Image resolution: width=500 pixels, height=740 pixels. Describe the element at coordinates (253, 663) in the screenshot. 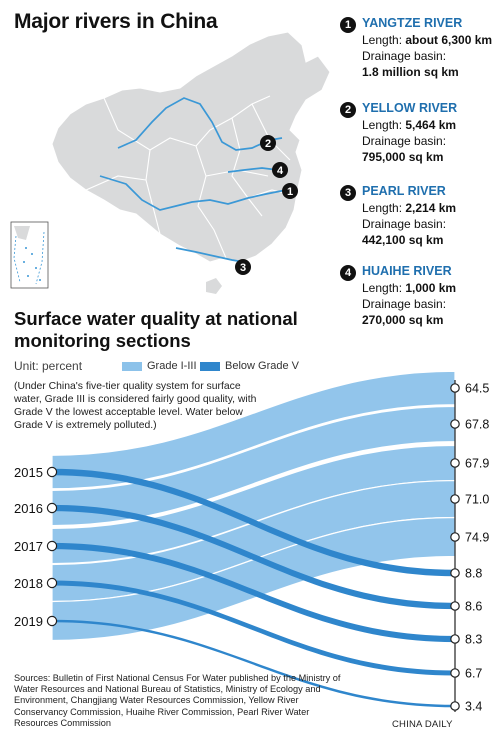

I see `flow-below-v-2019` at that location.